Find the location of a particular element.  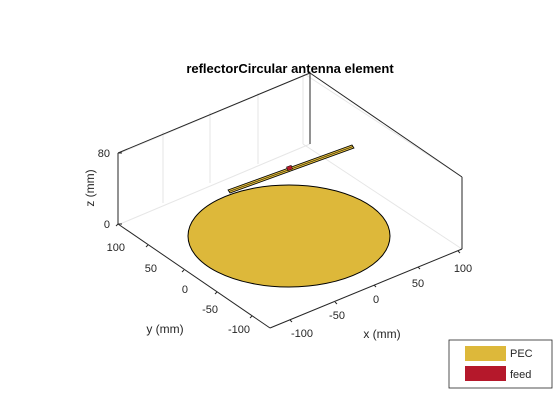

circular-reflector is located at coordinates (289, 236).